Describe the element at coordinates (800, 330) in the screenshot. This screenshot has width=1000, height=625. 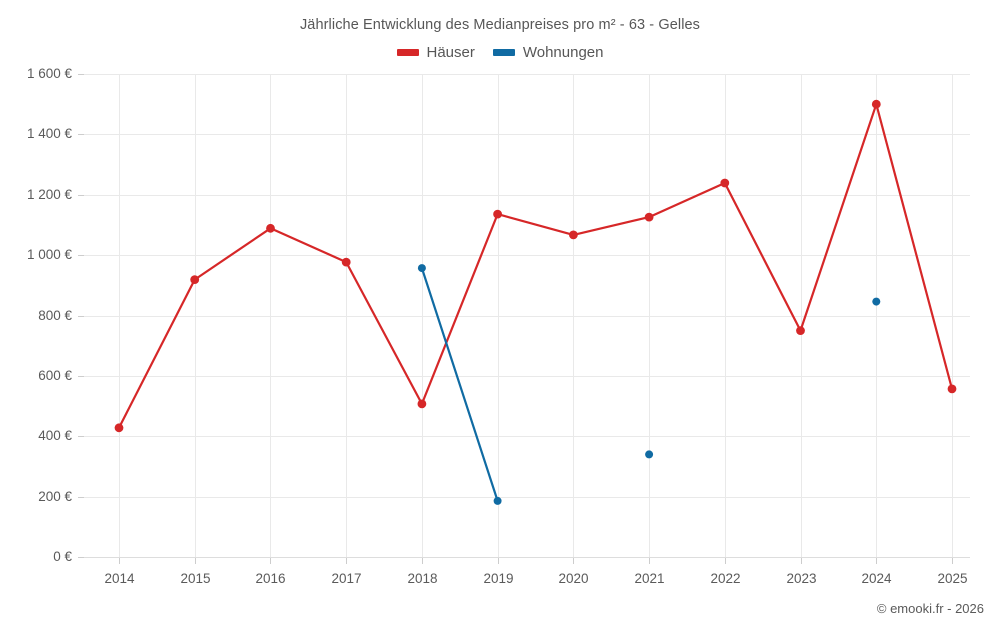
I see `data-point-häuser-2023` at that location.